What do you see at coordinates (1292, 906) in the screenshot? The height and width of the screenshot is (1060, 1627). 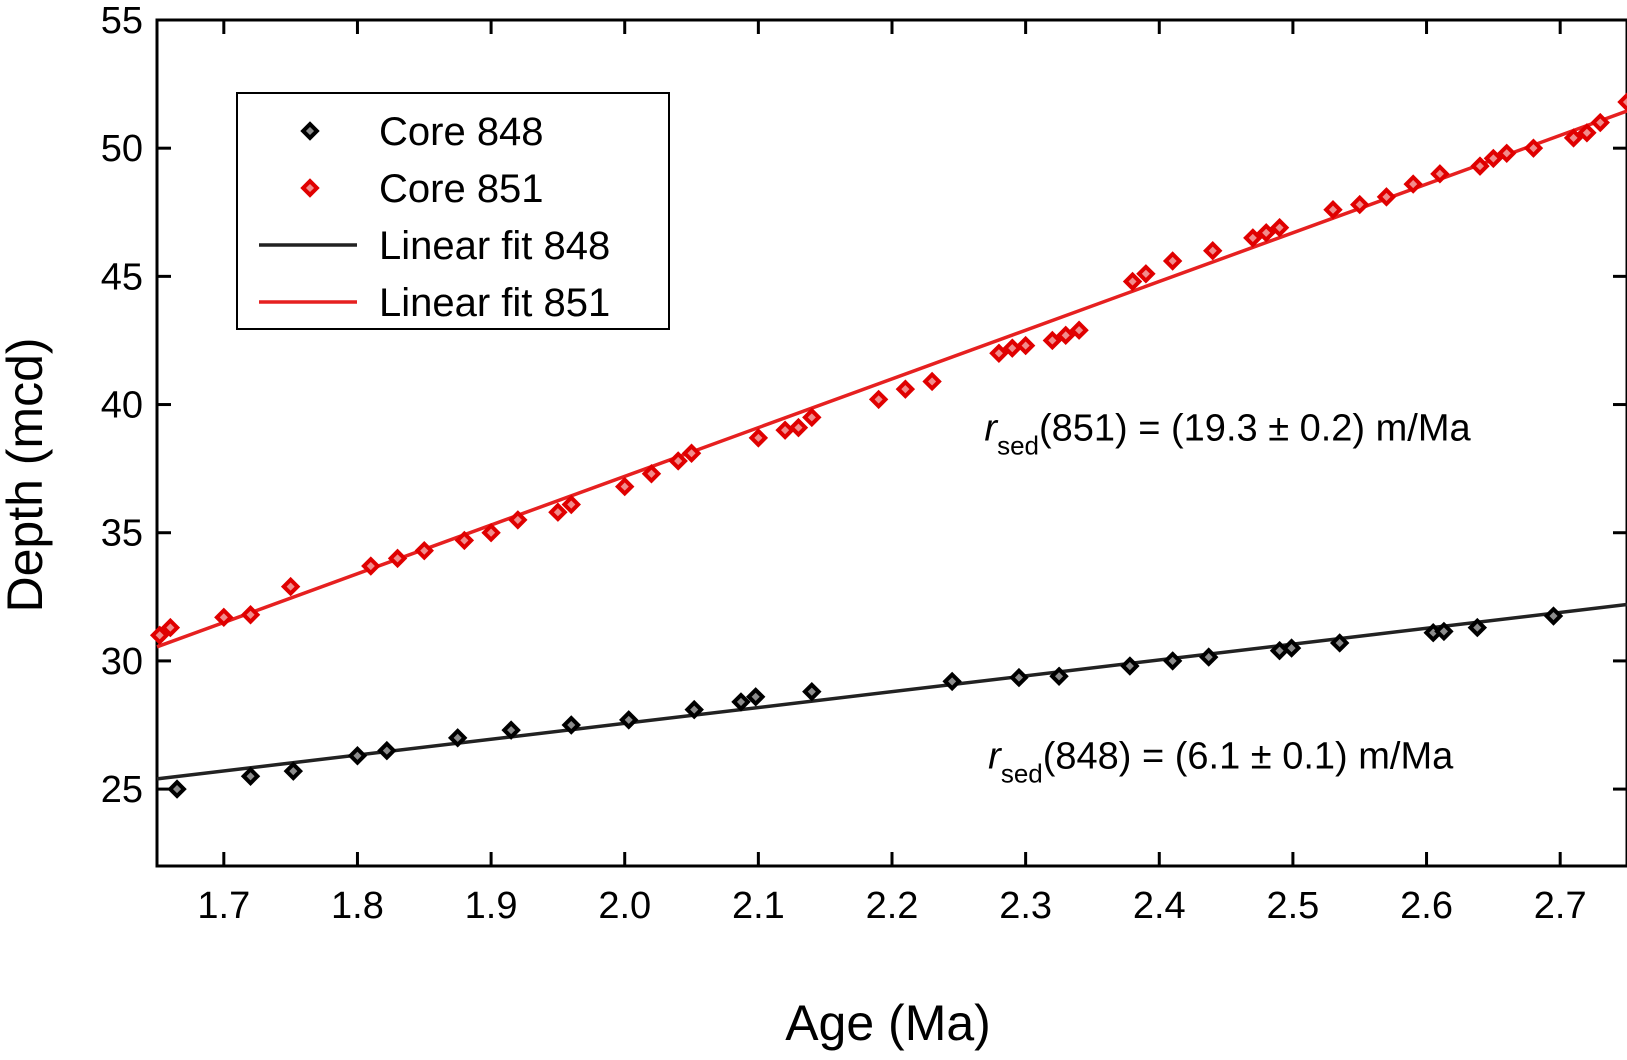 I see `x-tick-label: 2.5` at bounding box center [1292, 906].